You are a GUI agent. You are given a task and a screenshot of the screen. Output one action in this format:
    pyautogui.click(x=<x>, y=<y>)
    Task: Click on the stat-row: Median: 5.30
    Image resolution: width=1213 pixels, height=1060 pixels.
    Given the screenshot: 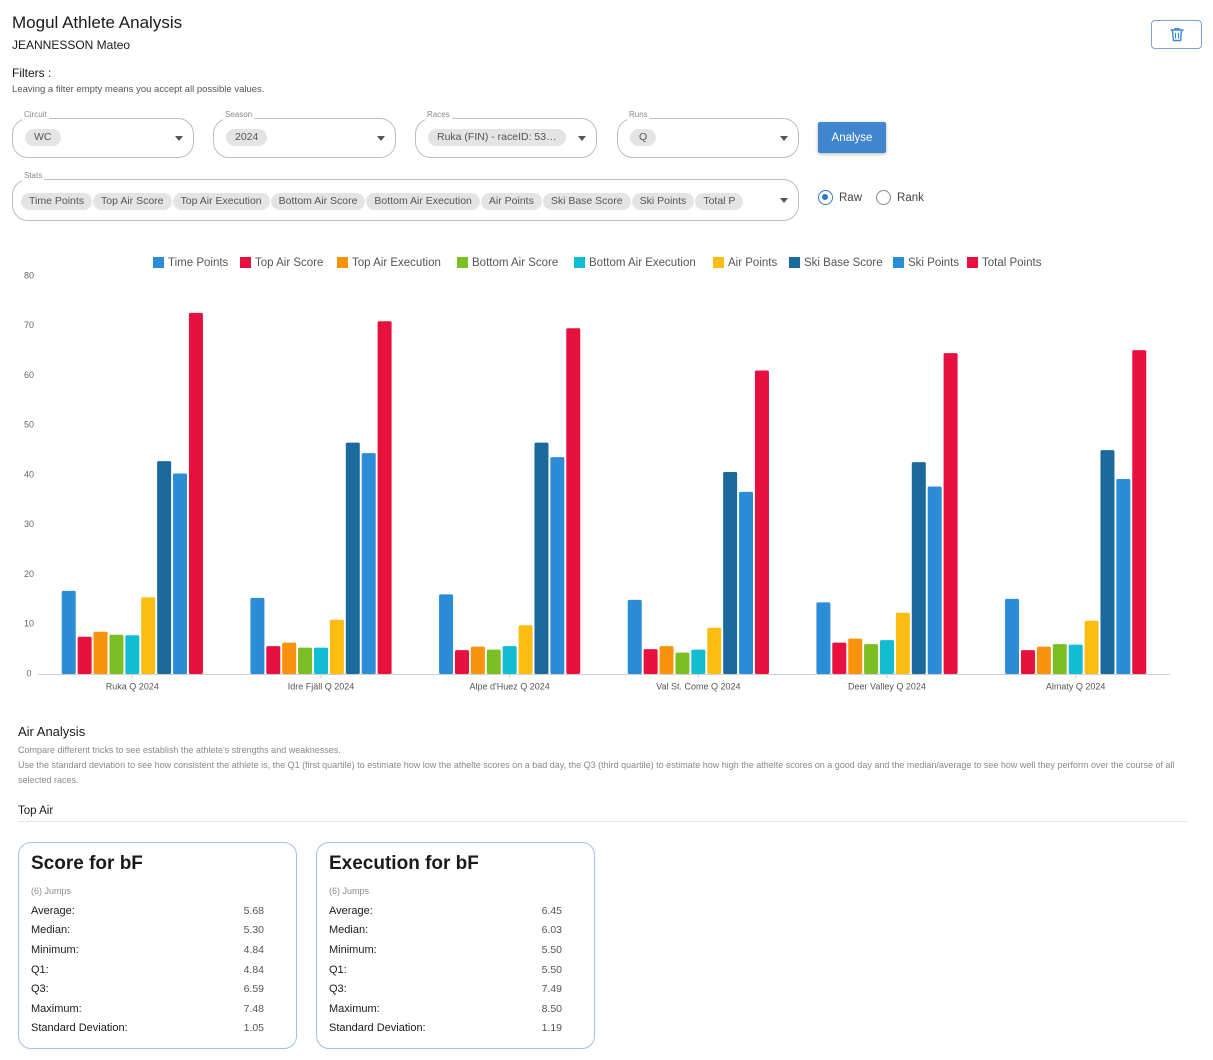 What is the action you would take?
    pyautogui.click(x=147, y=931)
    